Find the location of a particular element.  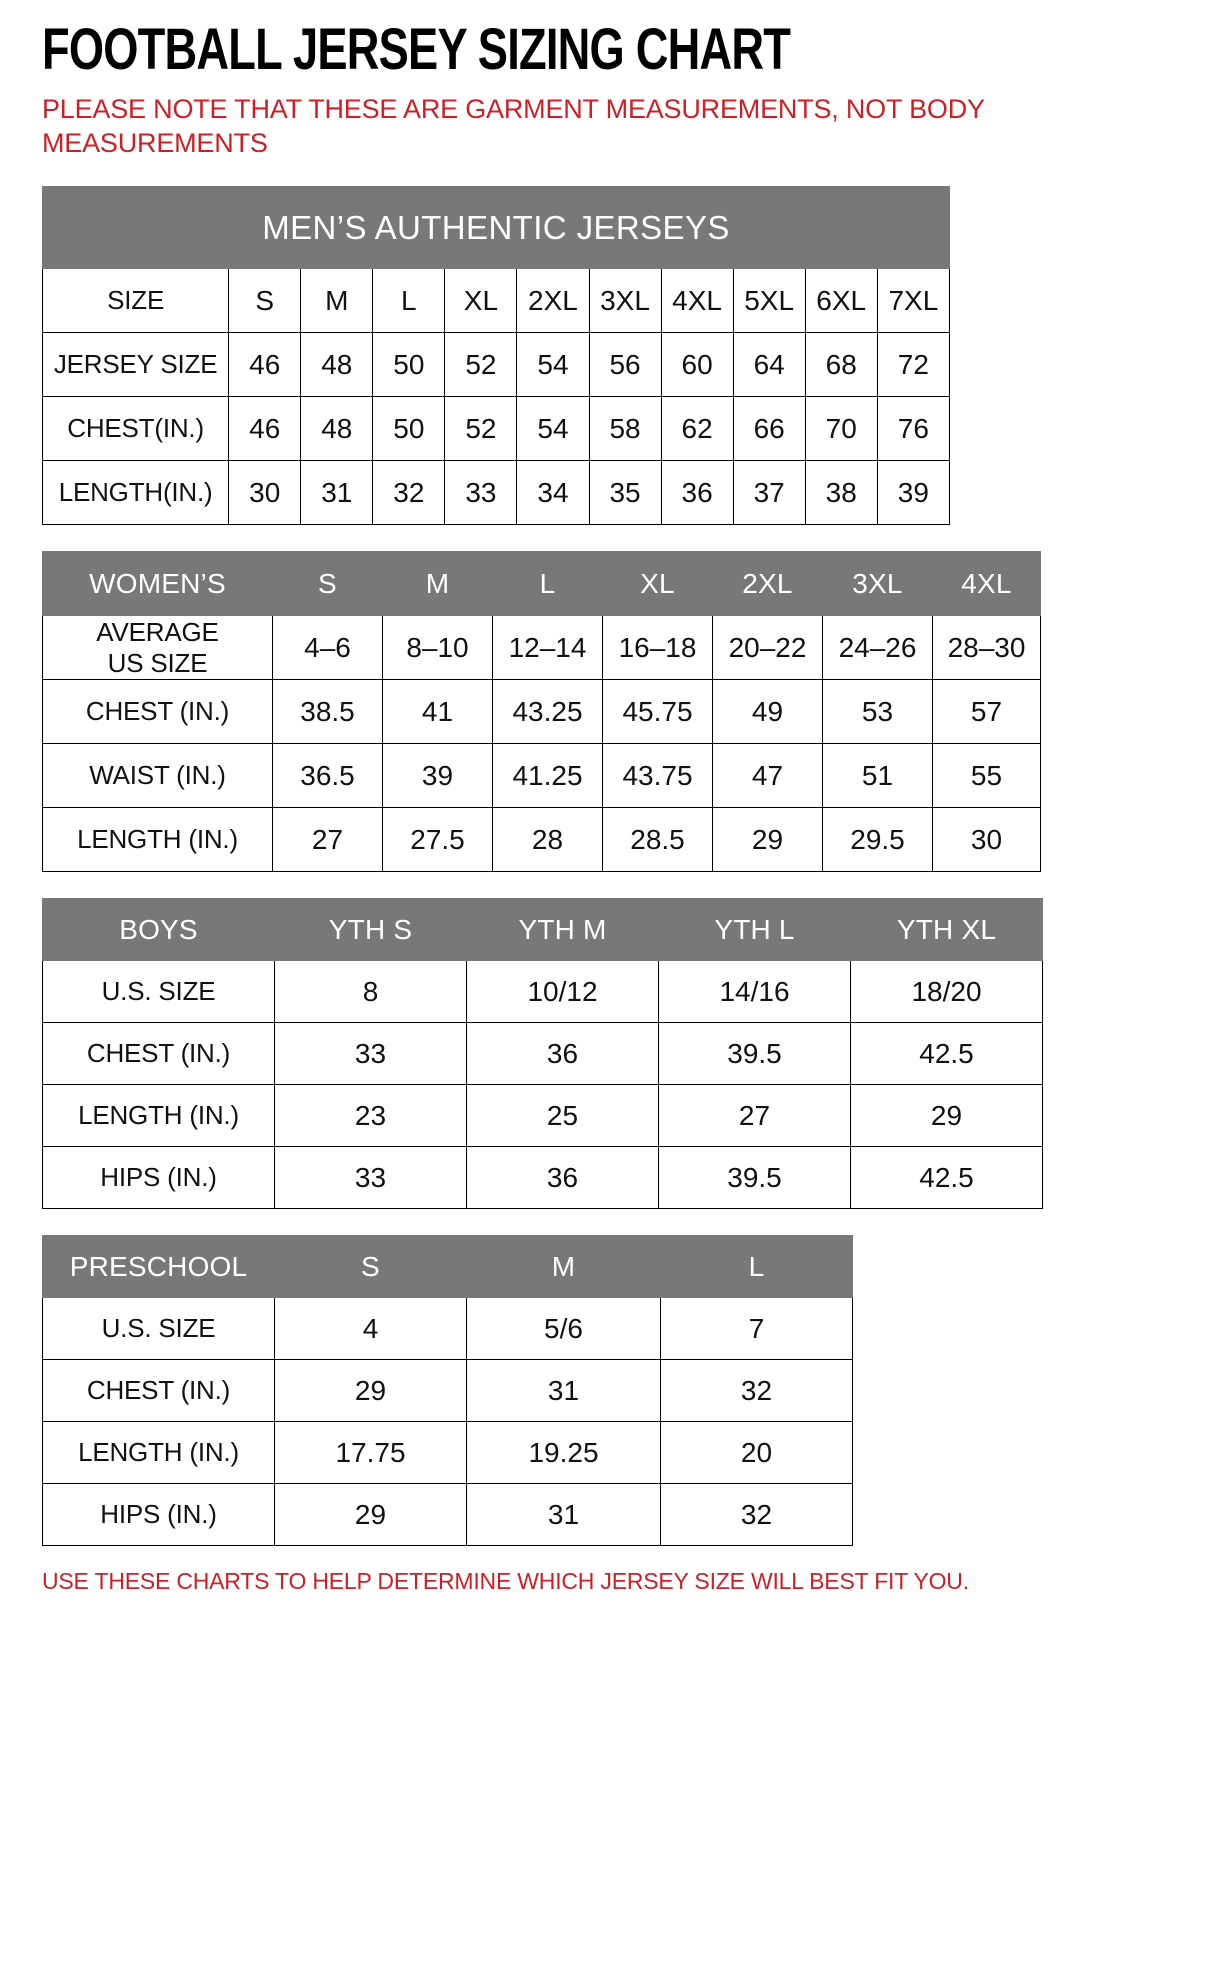

table-cell: 18/20 is located at coordinates (946, 991).